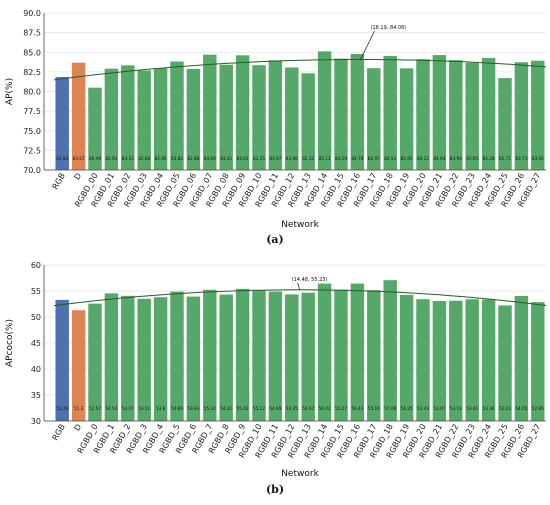 Image resolution: width=550 pixels, height=505 pixels. I want to click on bar-value-label: 84.28, so click(489, 158).